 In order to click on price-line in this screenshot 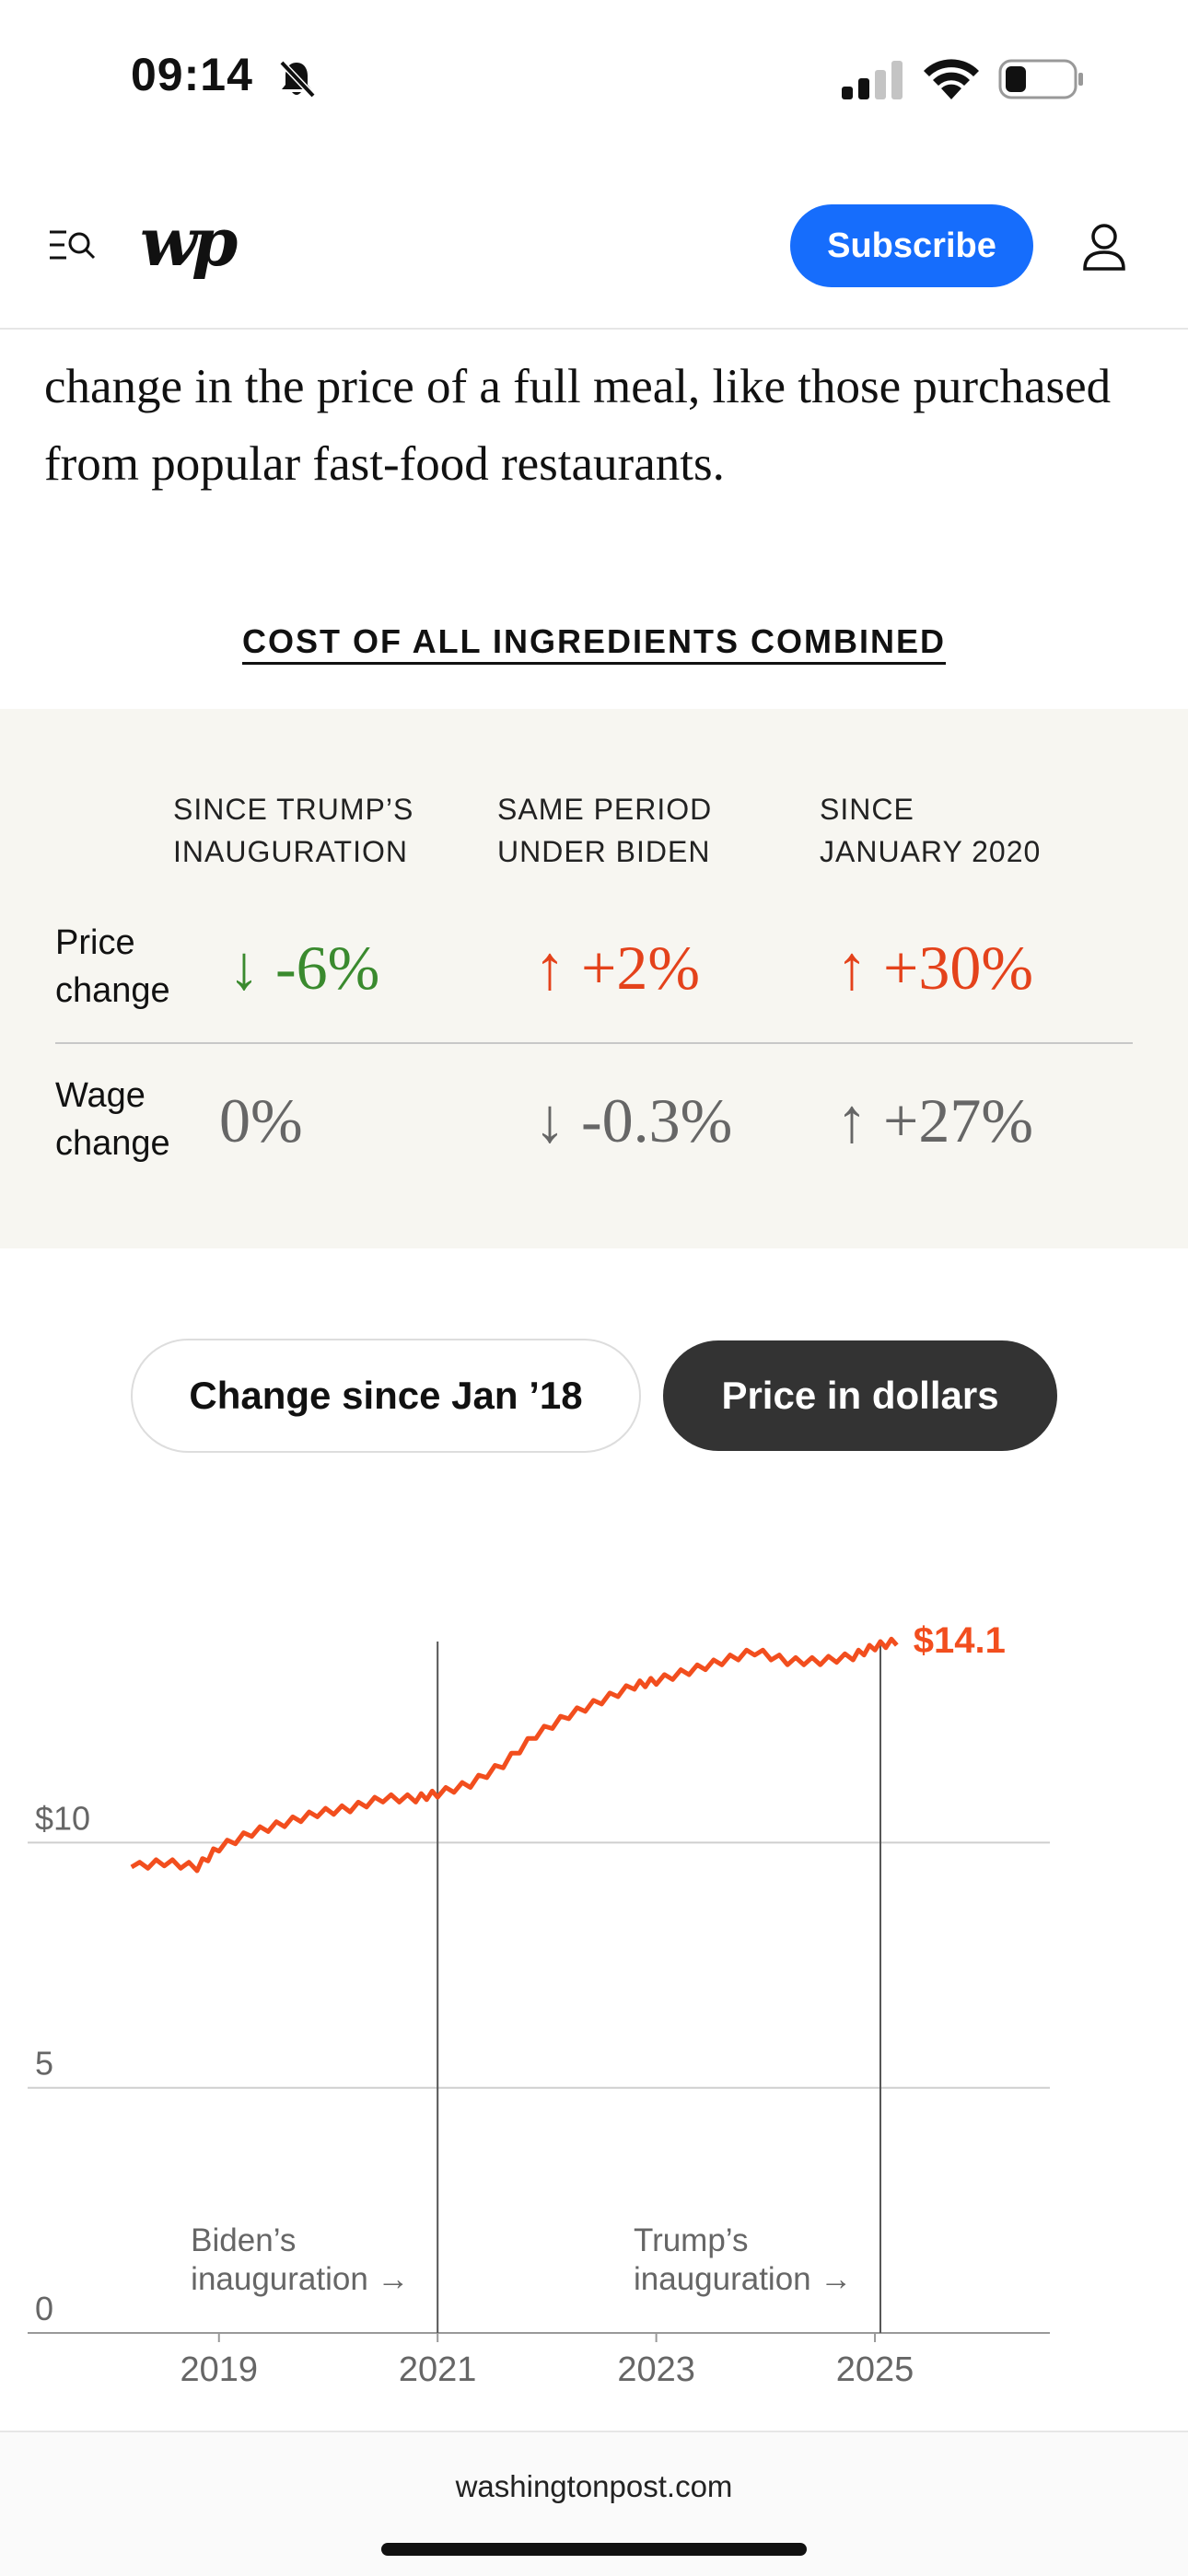, I will do `click(514, 1755)`.